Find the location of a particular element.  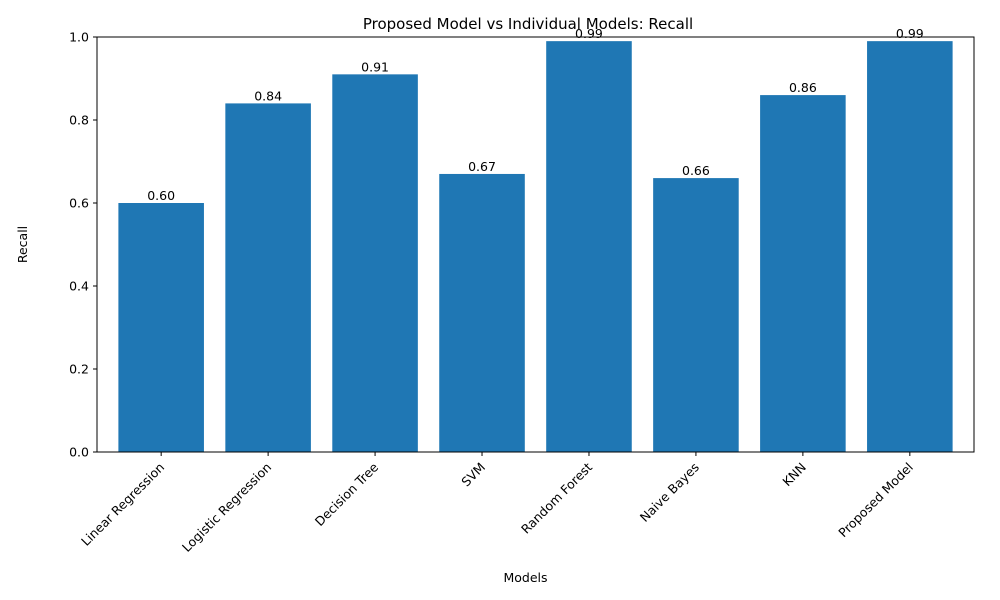

x-axis-label: Models is located at coordinates (525, 577).